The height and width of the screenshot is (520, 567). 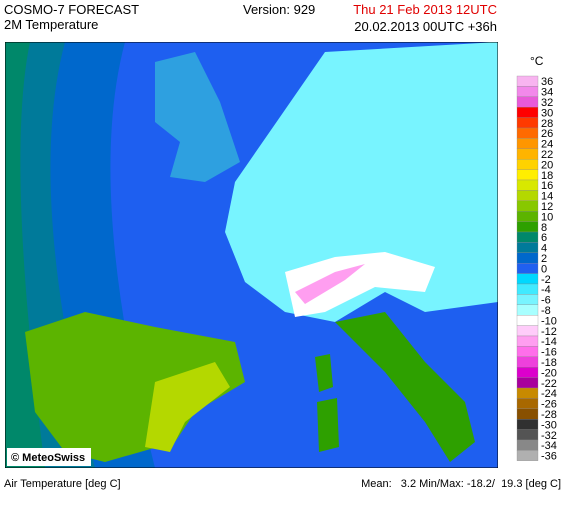 I want to click on legend-label: 2, so click(x=544, y=259).